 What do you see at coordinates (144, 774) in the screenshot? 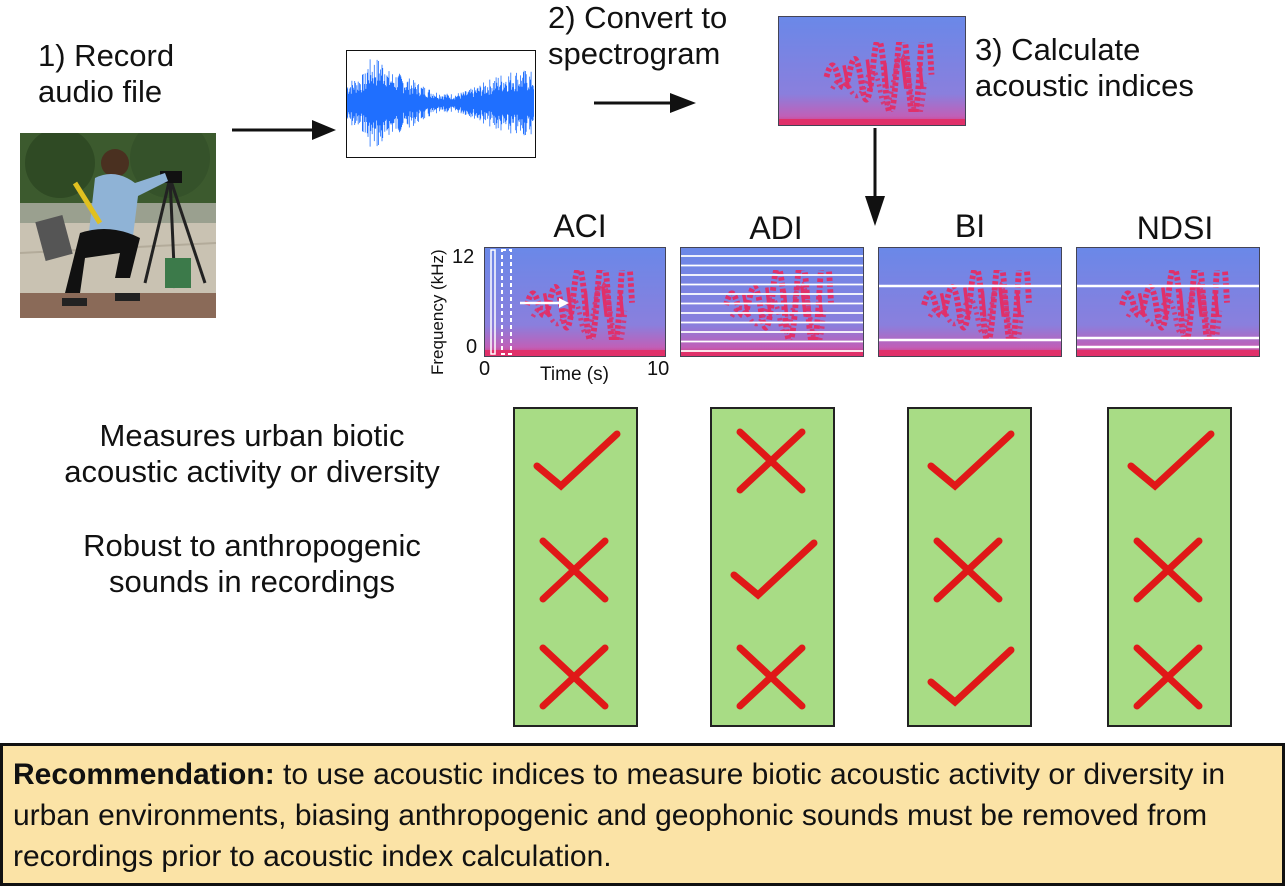
I see `recommendation-label: Recommendation:` at bounding box center [144, 774].